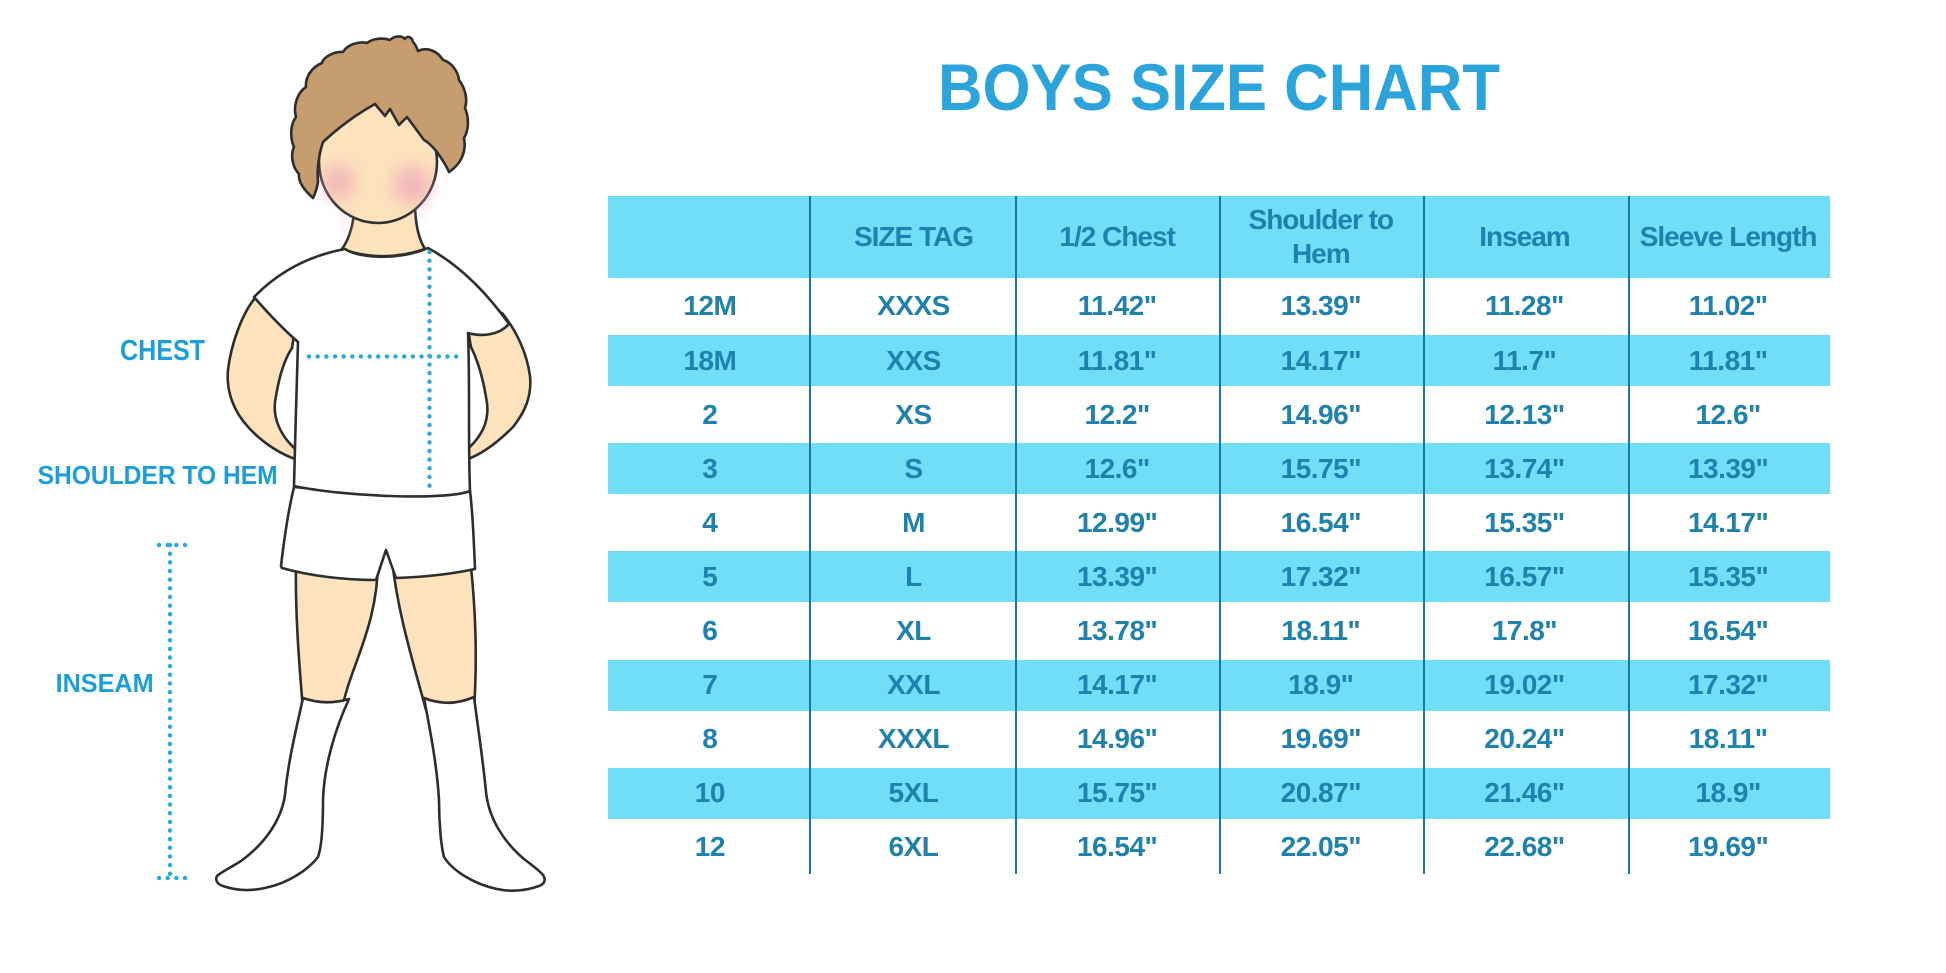 This screenshot has height=973, width=1946. Describe the element at coordinates (162, 351) in the screenshot. I see `svg-text: CHEST` at that location.